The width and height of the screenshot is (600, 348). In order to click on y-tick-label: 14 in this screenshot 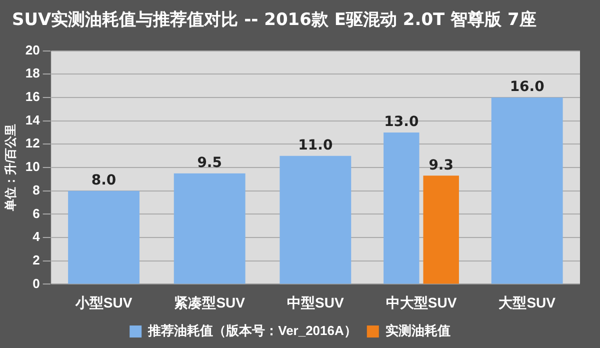, I will do `click(33, 120)`.